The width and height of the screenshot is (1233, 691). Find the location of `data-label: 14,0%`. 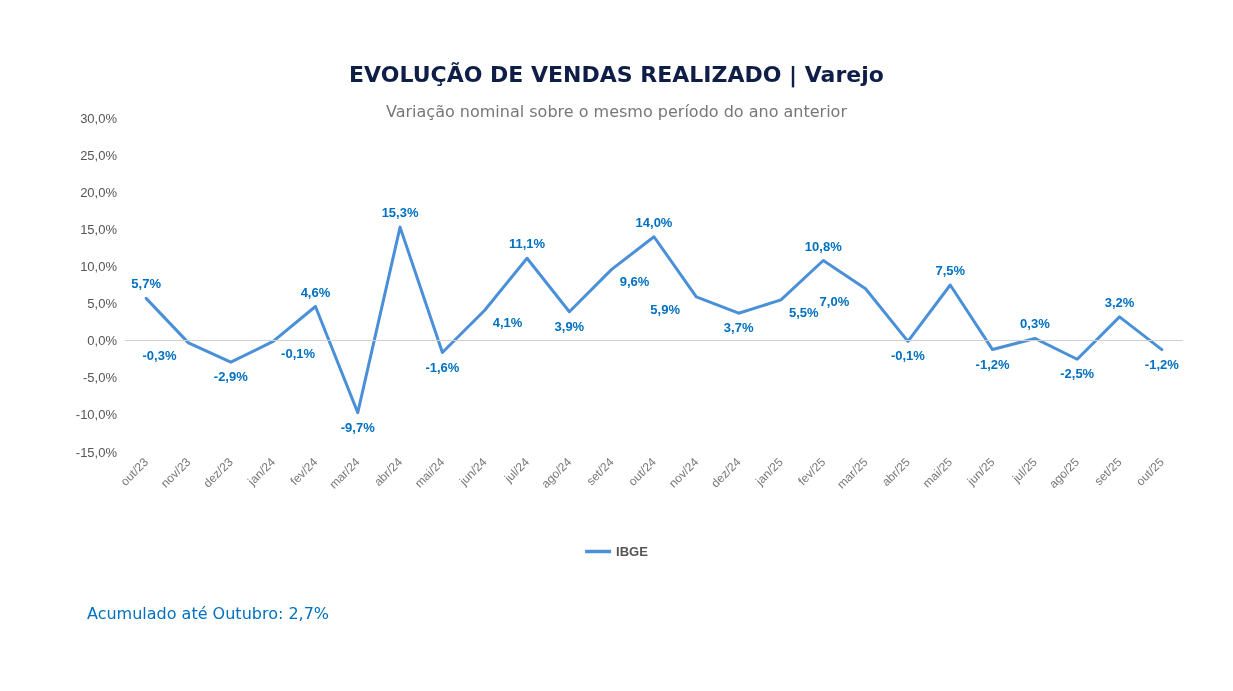

data-label: 14,0% is located at coordinates (654, 222).